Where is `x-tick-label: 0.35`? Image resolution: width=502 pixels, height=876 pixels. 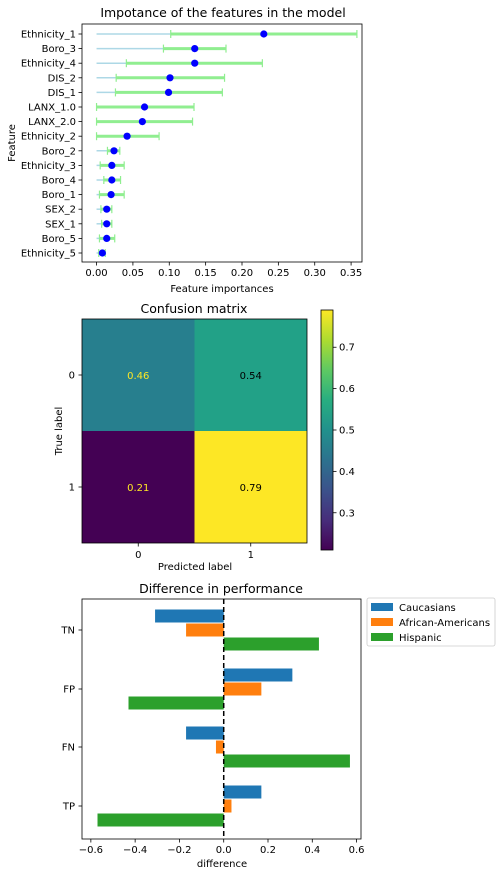 x-tick-label: 0.35 is located at coordinates (351, 273).